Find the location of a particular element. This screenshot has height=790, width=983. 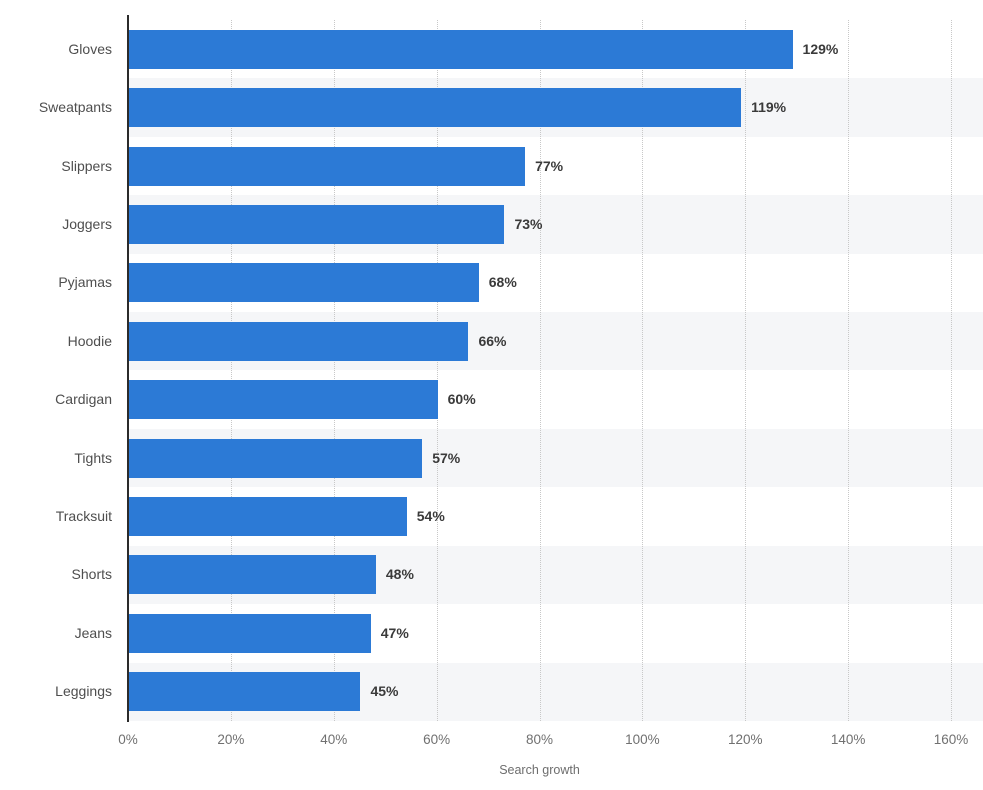

category-label: Tights is located at coordinates (93, 457).